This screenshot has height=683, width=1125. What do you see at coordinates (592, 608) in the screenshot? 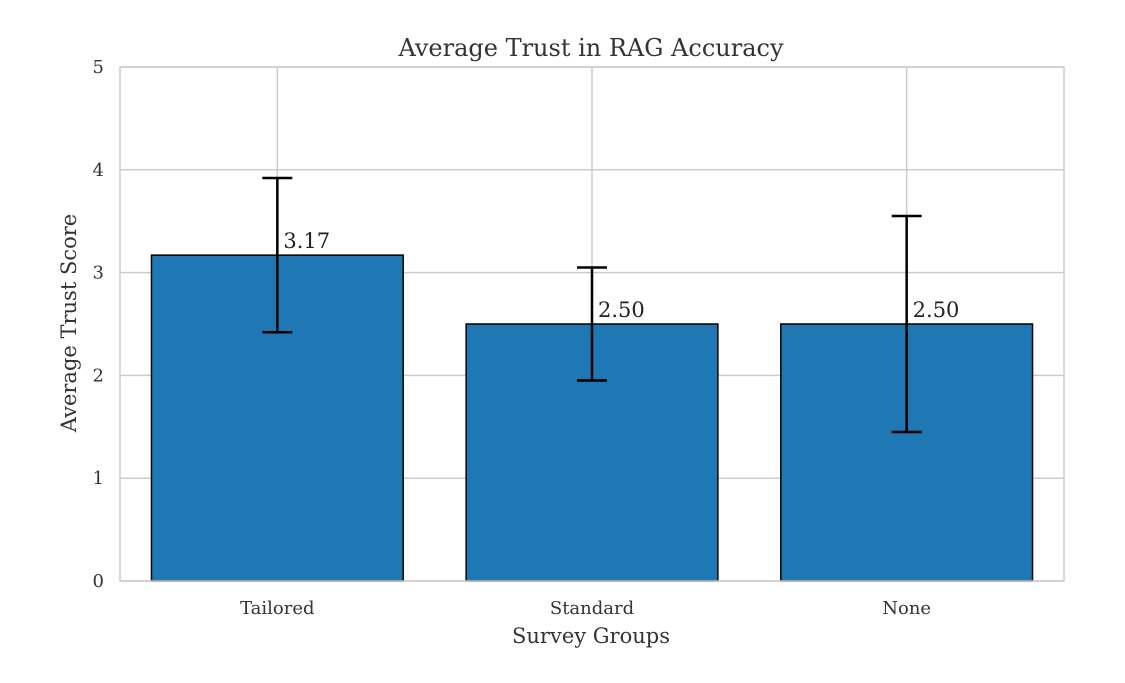
I see `x-tick-label: Standard` at bounding box center [592, 608].